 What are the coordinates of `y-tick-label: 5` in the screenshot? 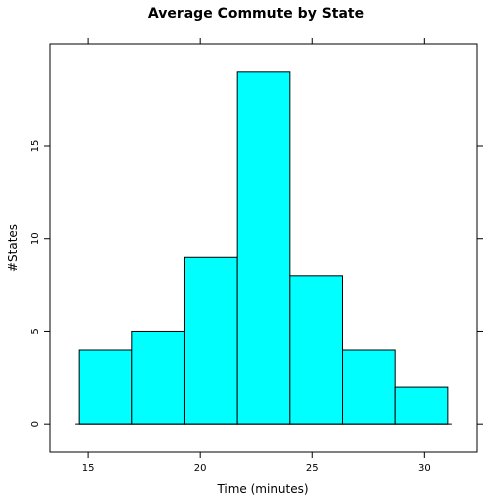 It's located at (35, 331).